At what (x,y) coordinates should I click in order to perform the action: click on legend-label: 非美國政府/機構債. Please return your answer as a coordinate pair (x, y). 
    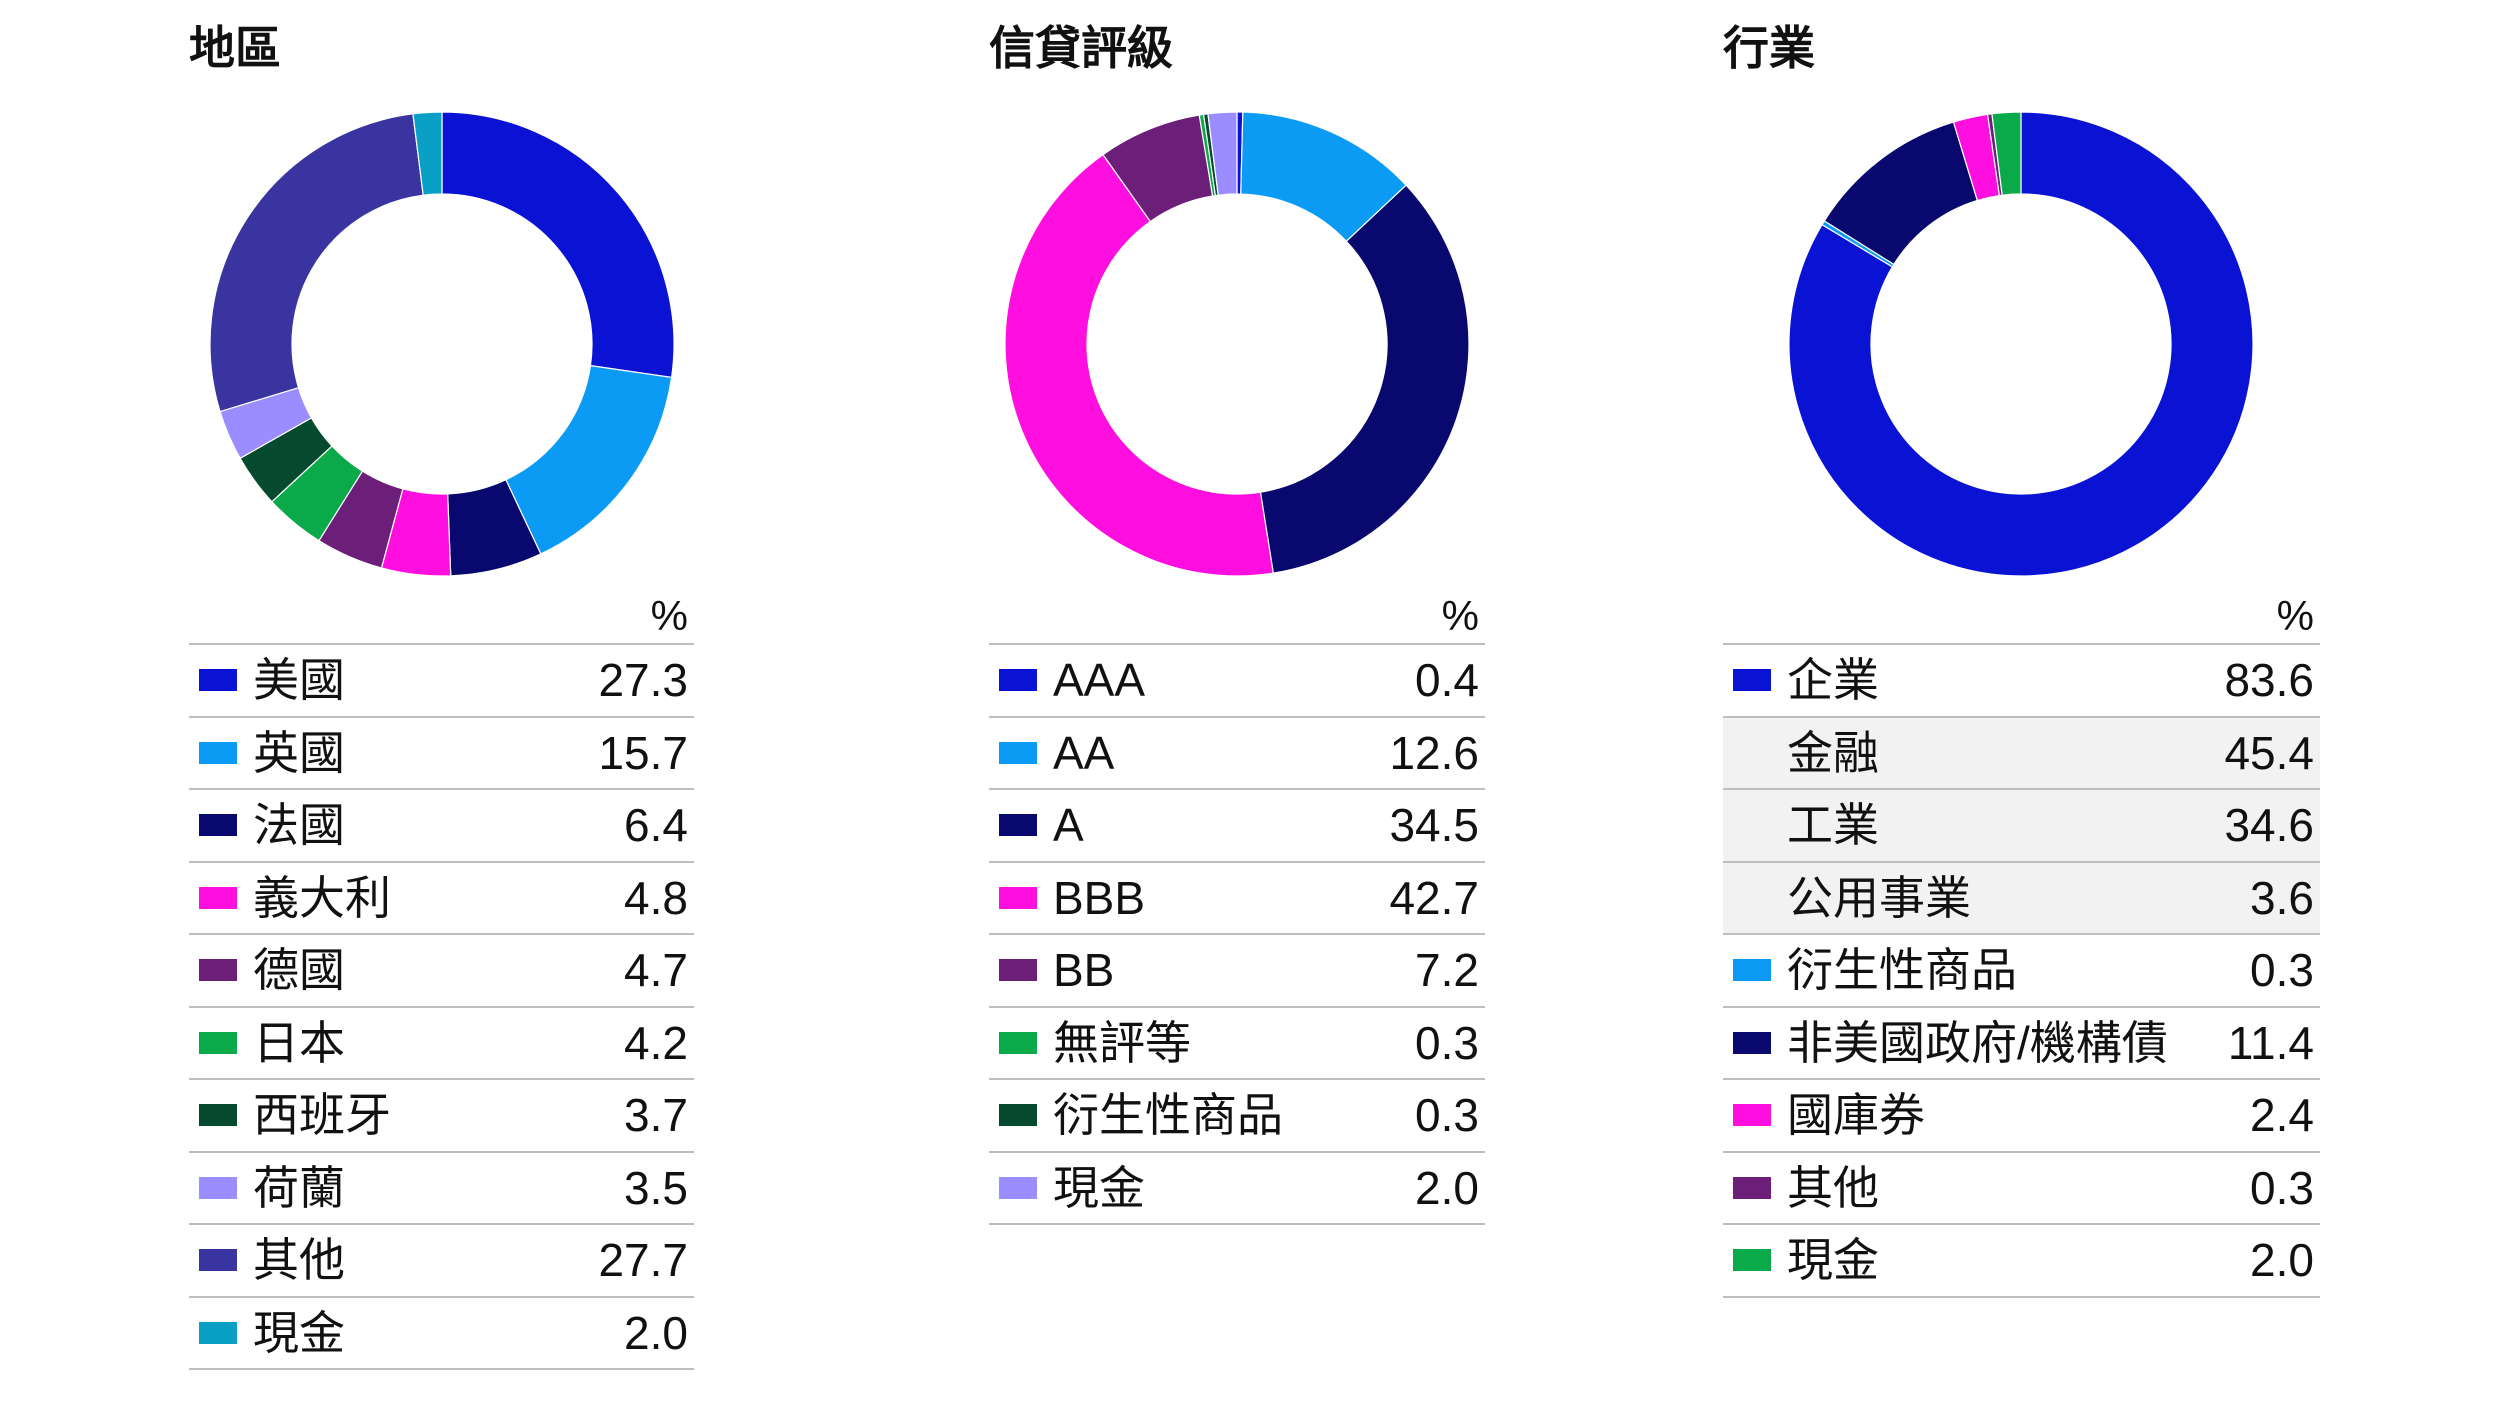
    Looking at the image, I should click on (1977, 1042).